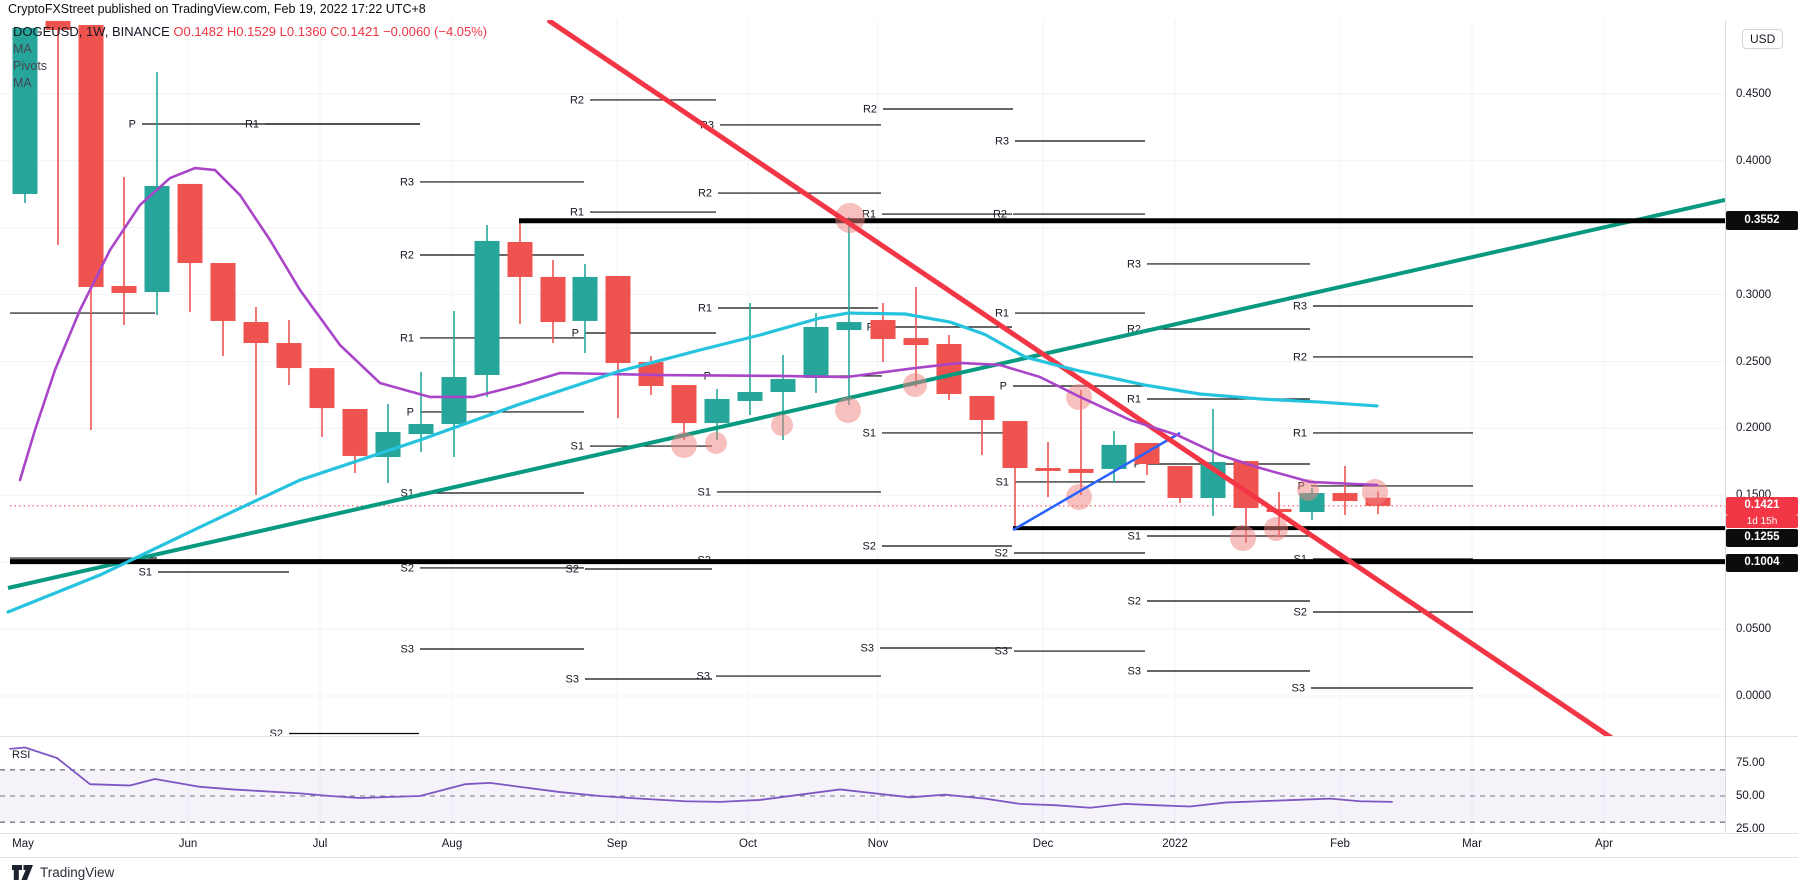 The width and height of the screenshot is (1798, 893). Describe the element at coordinates (63, 872) in the screenshot. I see `tradingview-logo: TradingView` at that location.